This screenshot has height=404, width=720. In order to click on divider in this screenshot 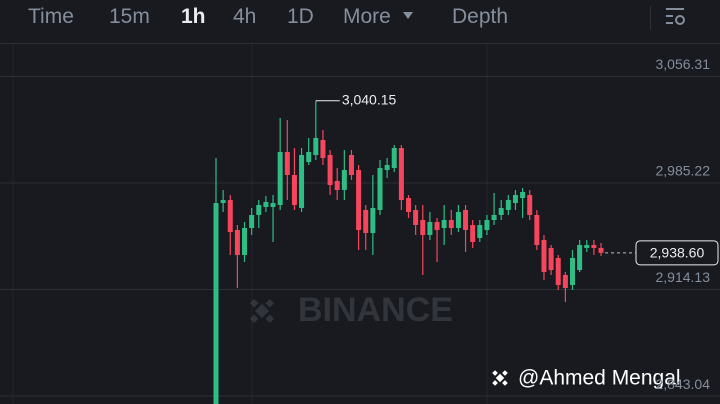, I will do `click(650, 18)`.